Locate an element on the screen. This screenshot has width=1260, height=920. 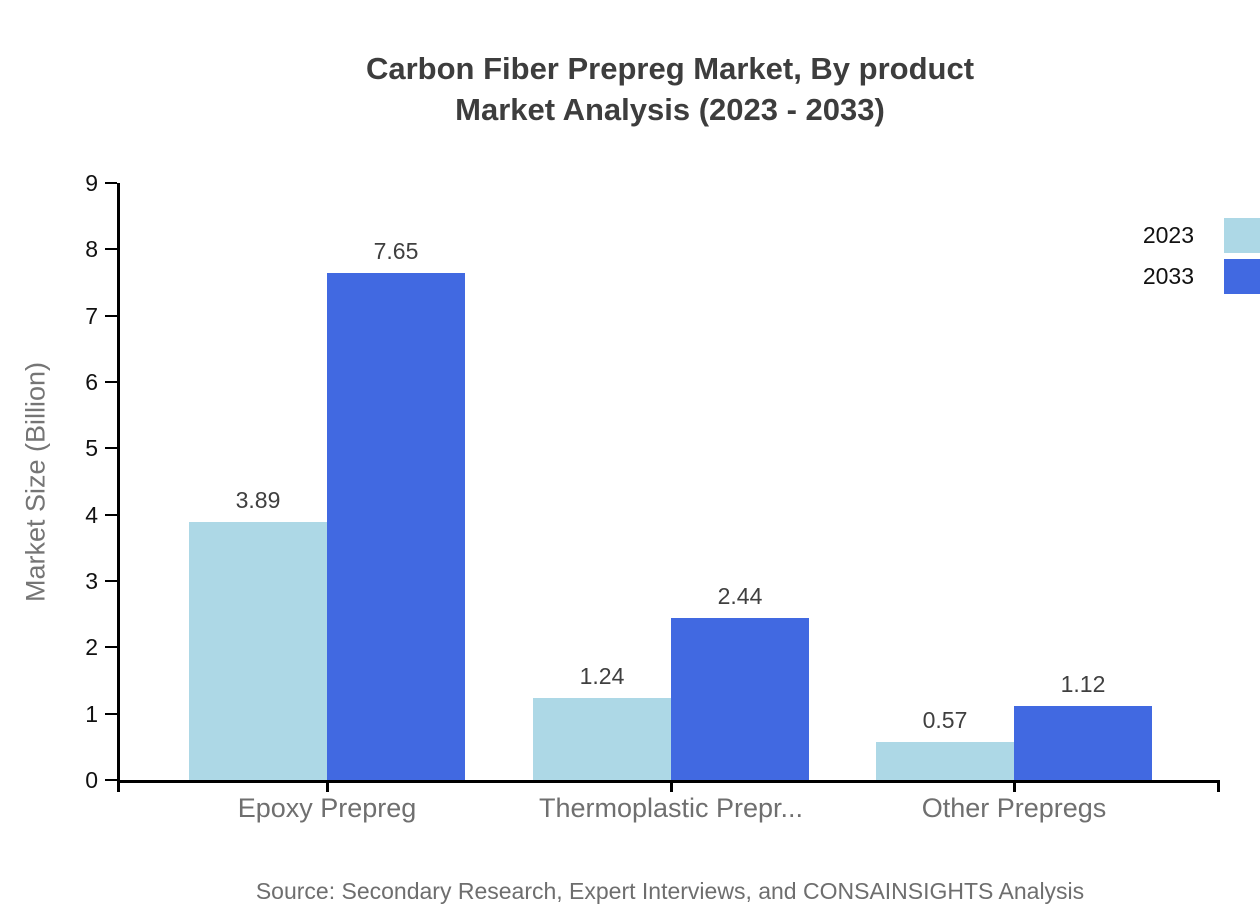
y-tick-label-6: 6 is located at coordinates (91, 382).